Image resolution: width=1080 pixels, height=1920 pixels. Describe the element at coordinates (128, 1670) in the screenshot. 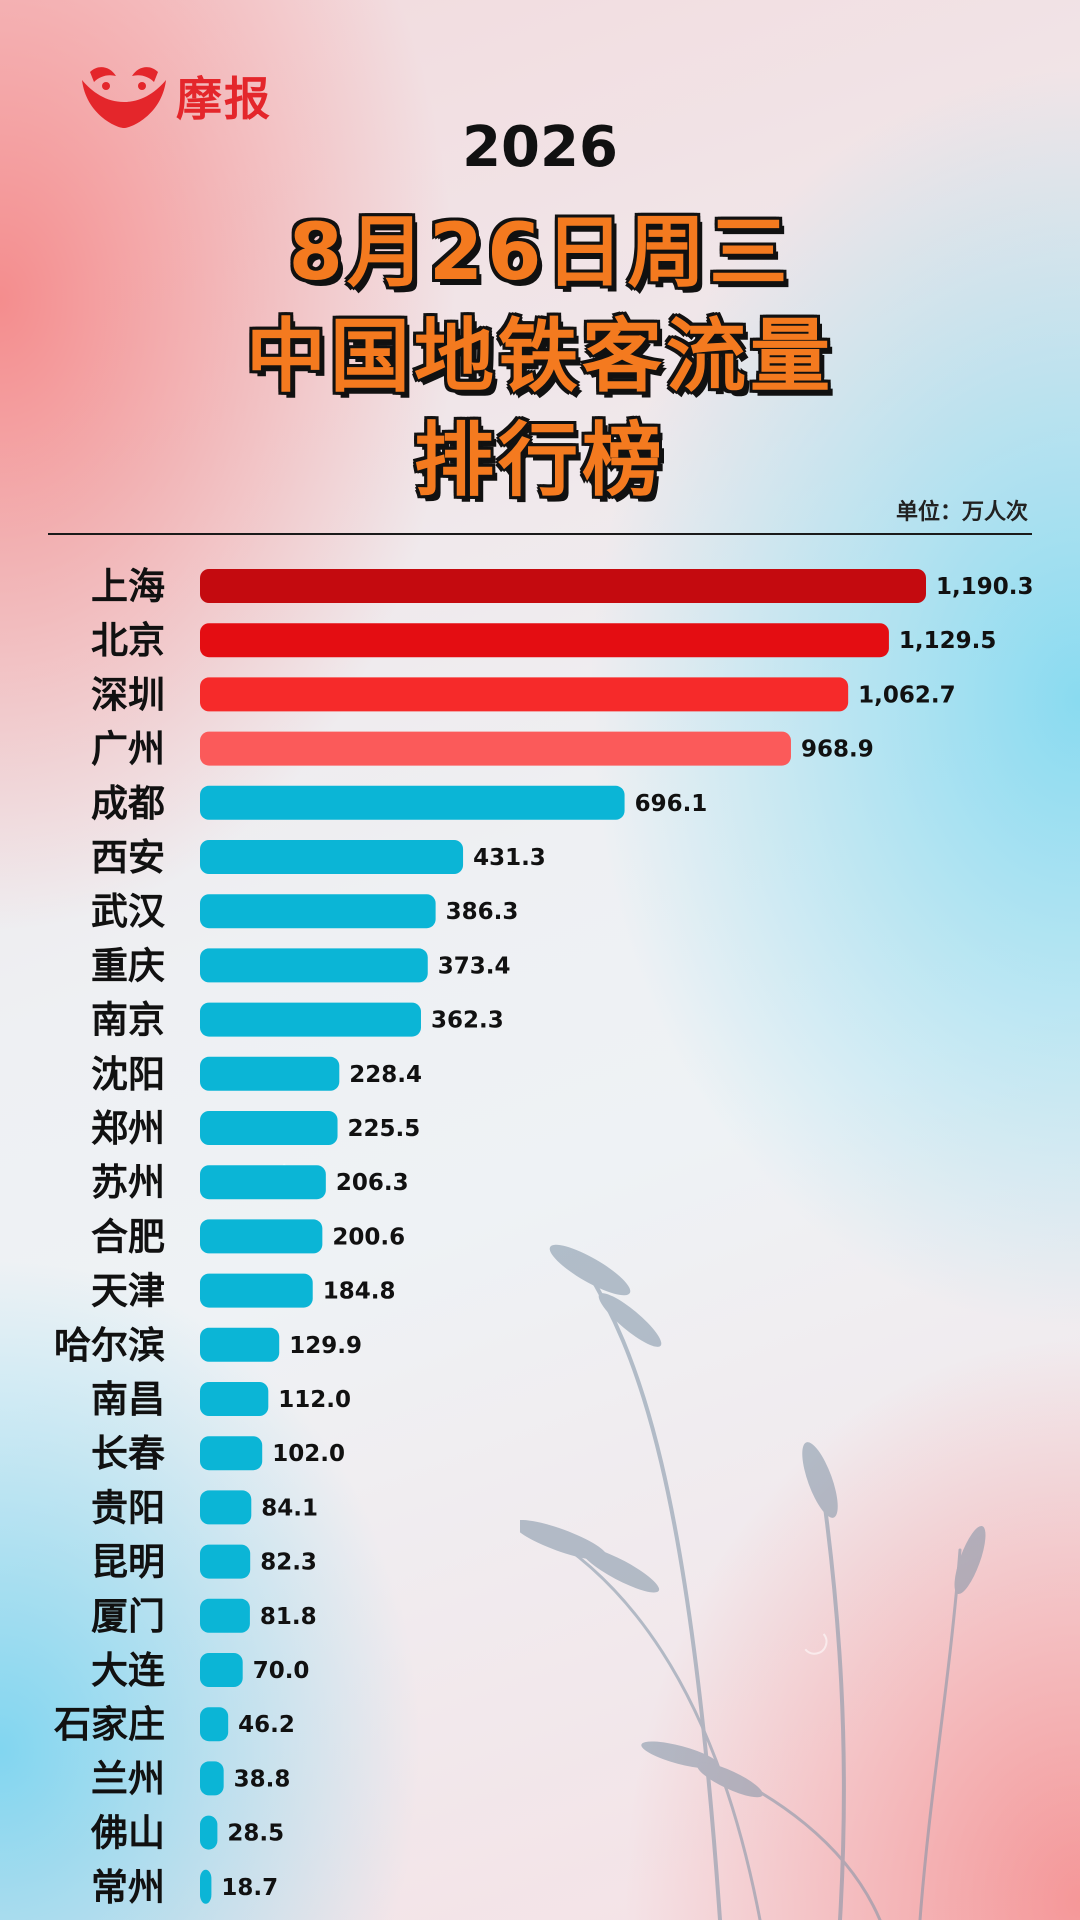

I see `category-label: 大连` at that location.